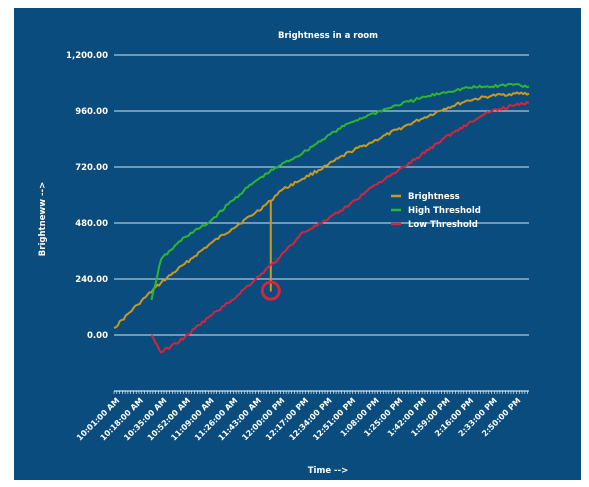 This screenshot has width=589, height=487. What do you see at coordinates (91, 112) in the screenshot?
I see `y-tick-label: 960.00` at bounding box center [91, 112].